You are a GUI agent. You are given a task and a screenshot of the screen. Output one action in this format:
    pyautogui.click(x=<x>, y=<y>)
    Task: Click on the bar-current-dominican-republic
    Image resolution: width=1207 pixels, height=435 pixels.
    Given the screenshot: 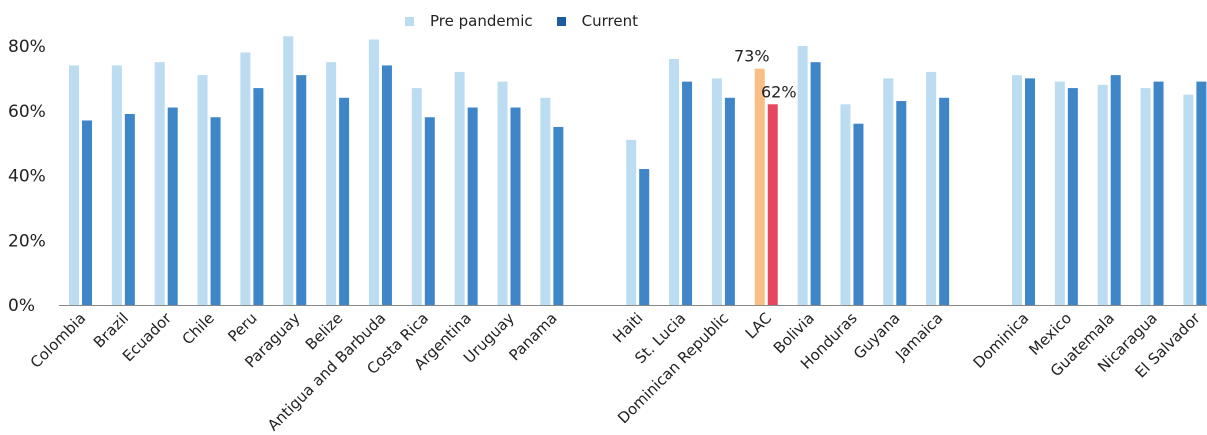 What is the action you would take?
    pyautogui.click(x=730, y=201)
    